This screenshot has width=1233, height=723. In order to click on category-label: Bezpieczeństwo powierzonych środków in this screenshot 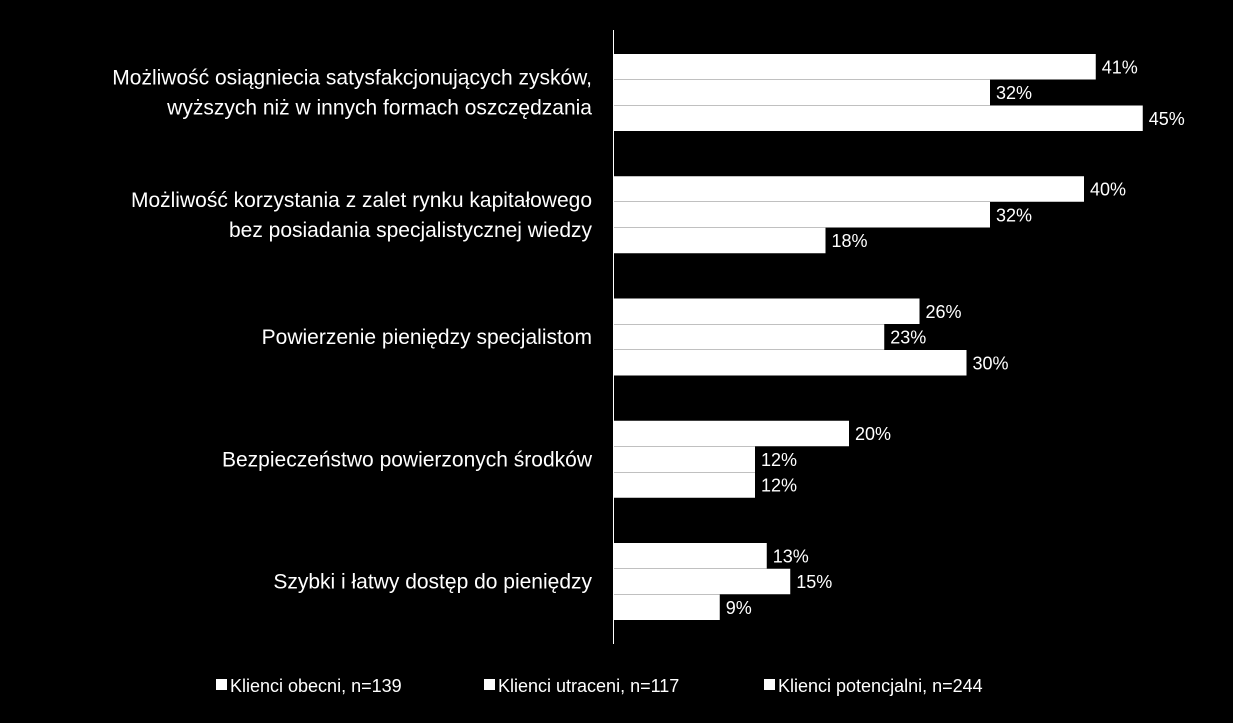, I will do `click(407, 459)`.